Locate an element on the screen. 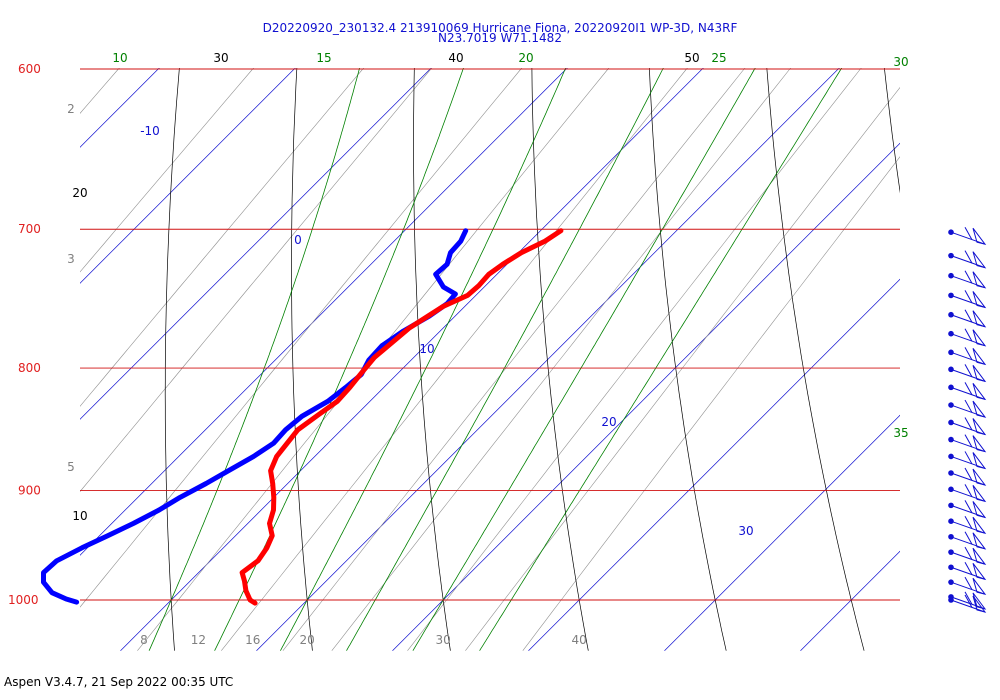  wind-barbs is located at coordinates (967, 419).